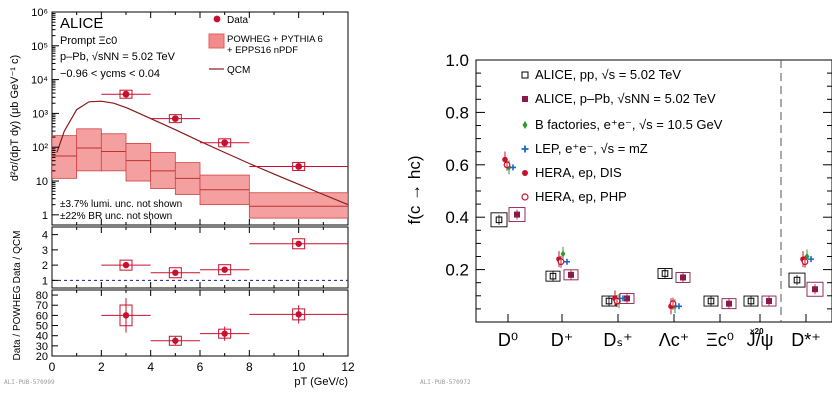 The height and width of the screenshot is (394, 832). What do you see at coordinates (17, 257) in the screenshot?
I see `left-ratio-qcm-ylabel: Data / QCM` at bounding box center [17, 257].